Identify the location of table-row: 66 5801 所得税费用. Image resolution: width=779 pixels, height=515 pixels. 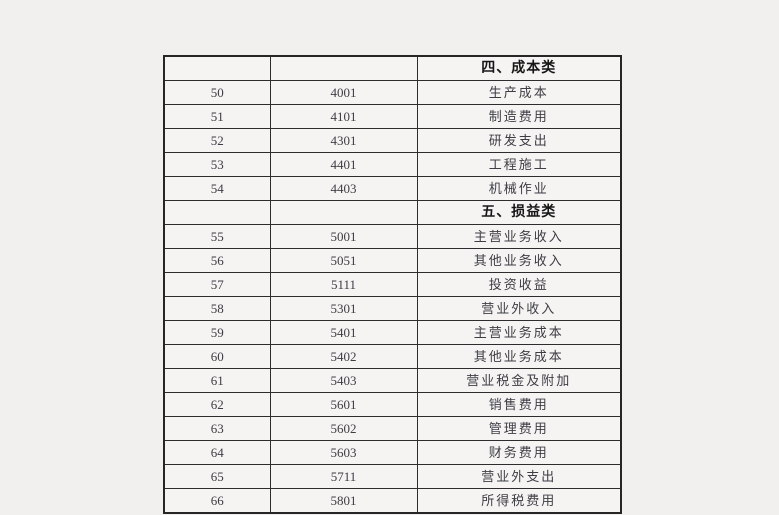
(392, 501).